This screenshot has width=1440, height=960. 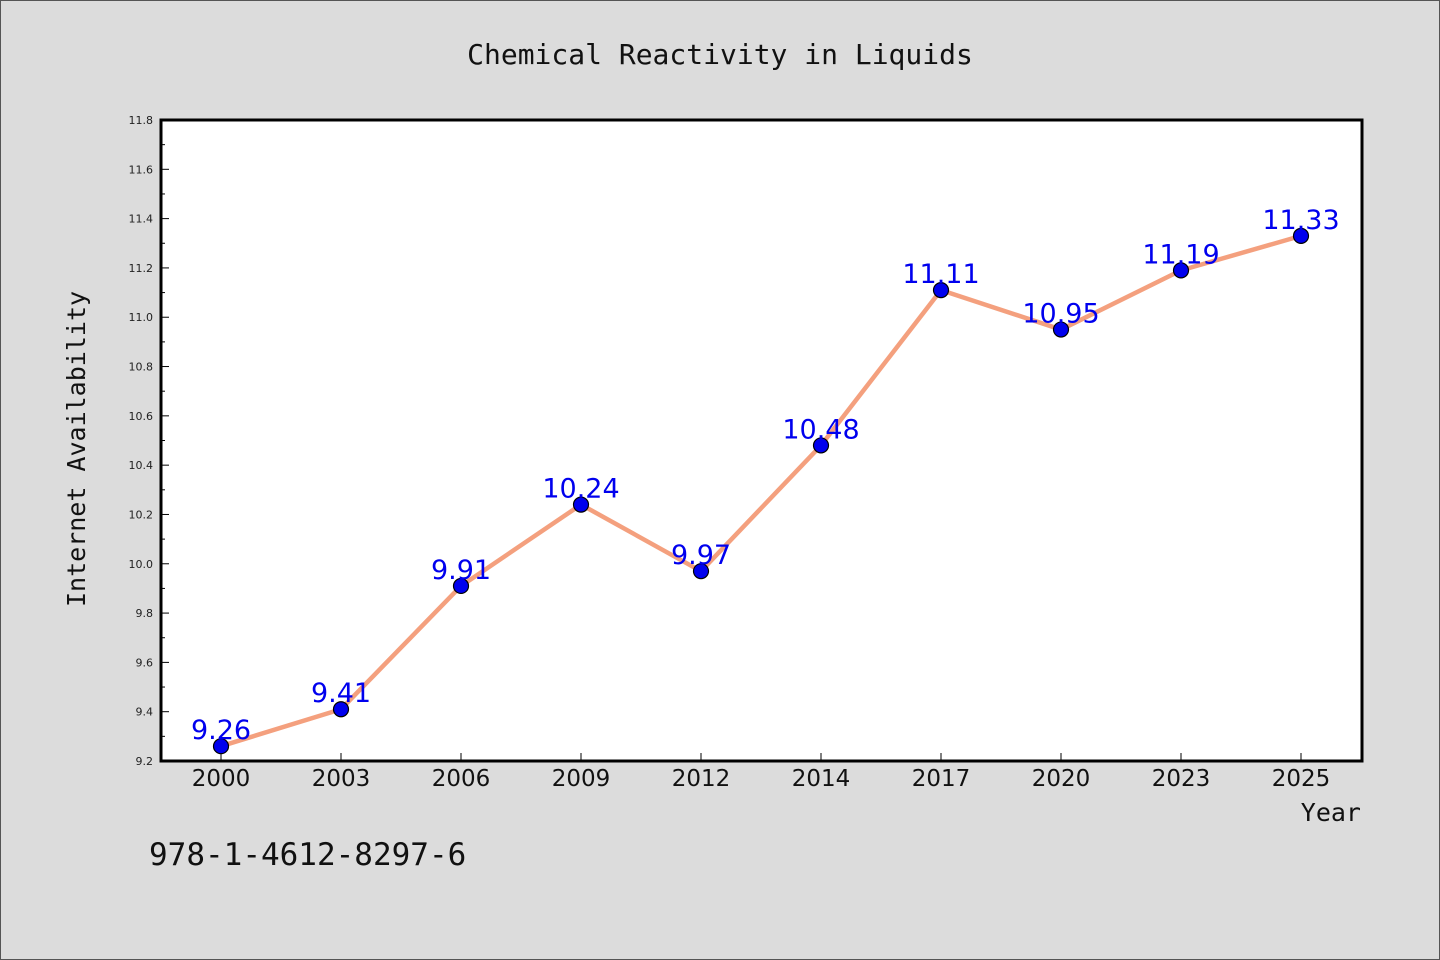 What do you see at coordinates (145, 761) in the screenshot?
I see `y-tick-label: 9.2` at bounding box center [145, 761].